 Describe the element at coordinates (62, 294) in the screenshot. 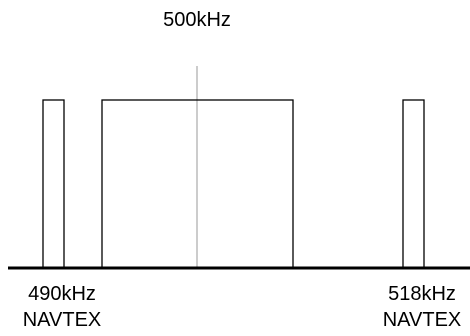

I see `left-frequency-label: 490kHz` at that location.